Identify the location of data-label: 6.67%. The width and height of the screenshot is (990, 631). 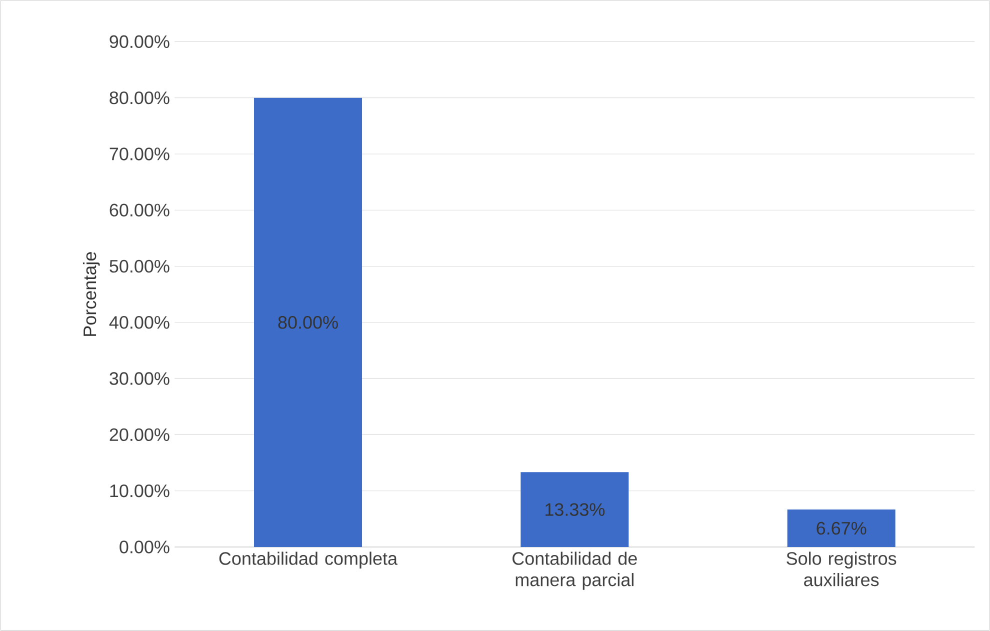
(841, 528).